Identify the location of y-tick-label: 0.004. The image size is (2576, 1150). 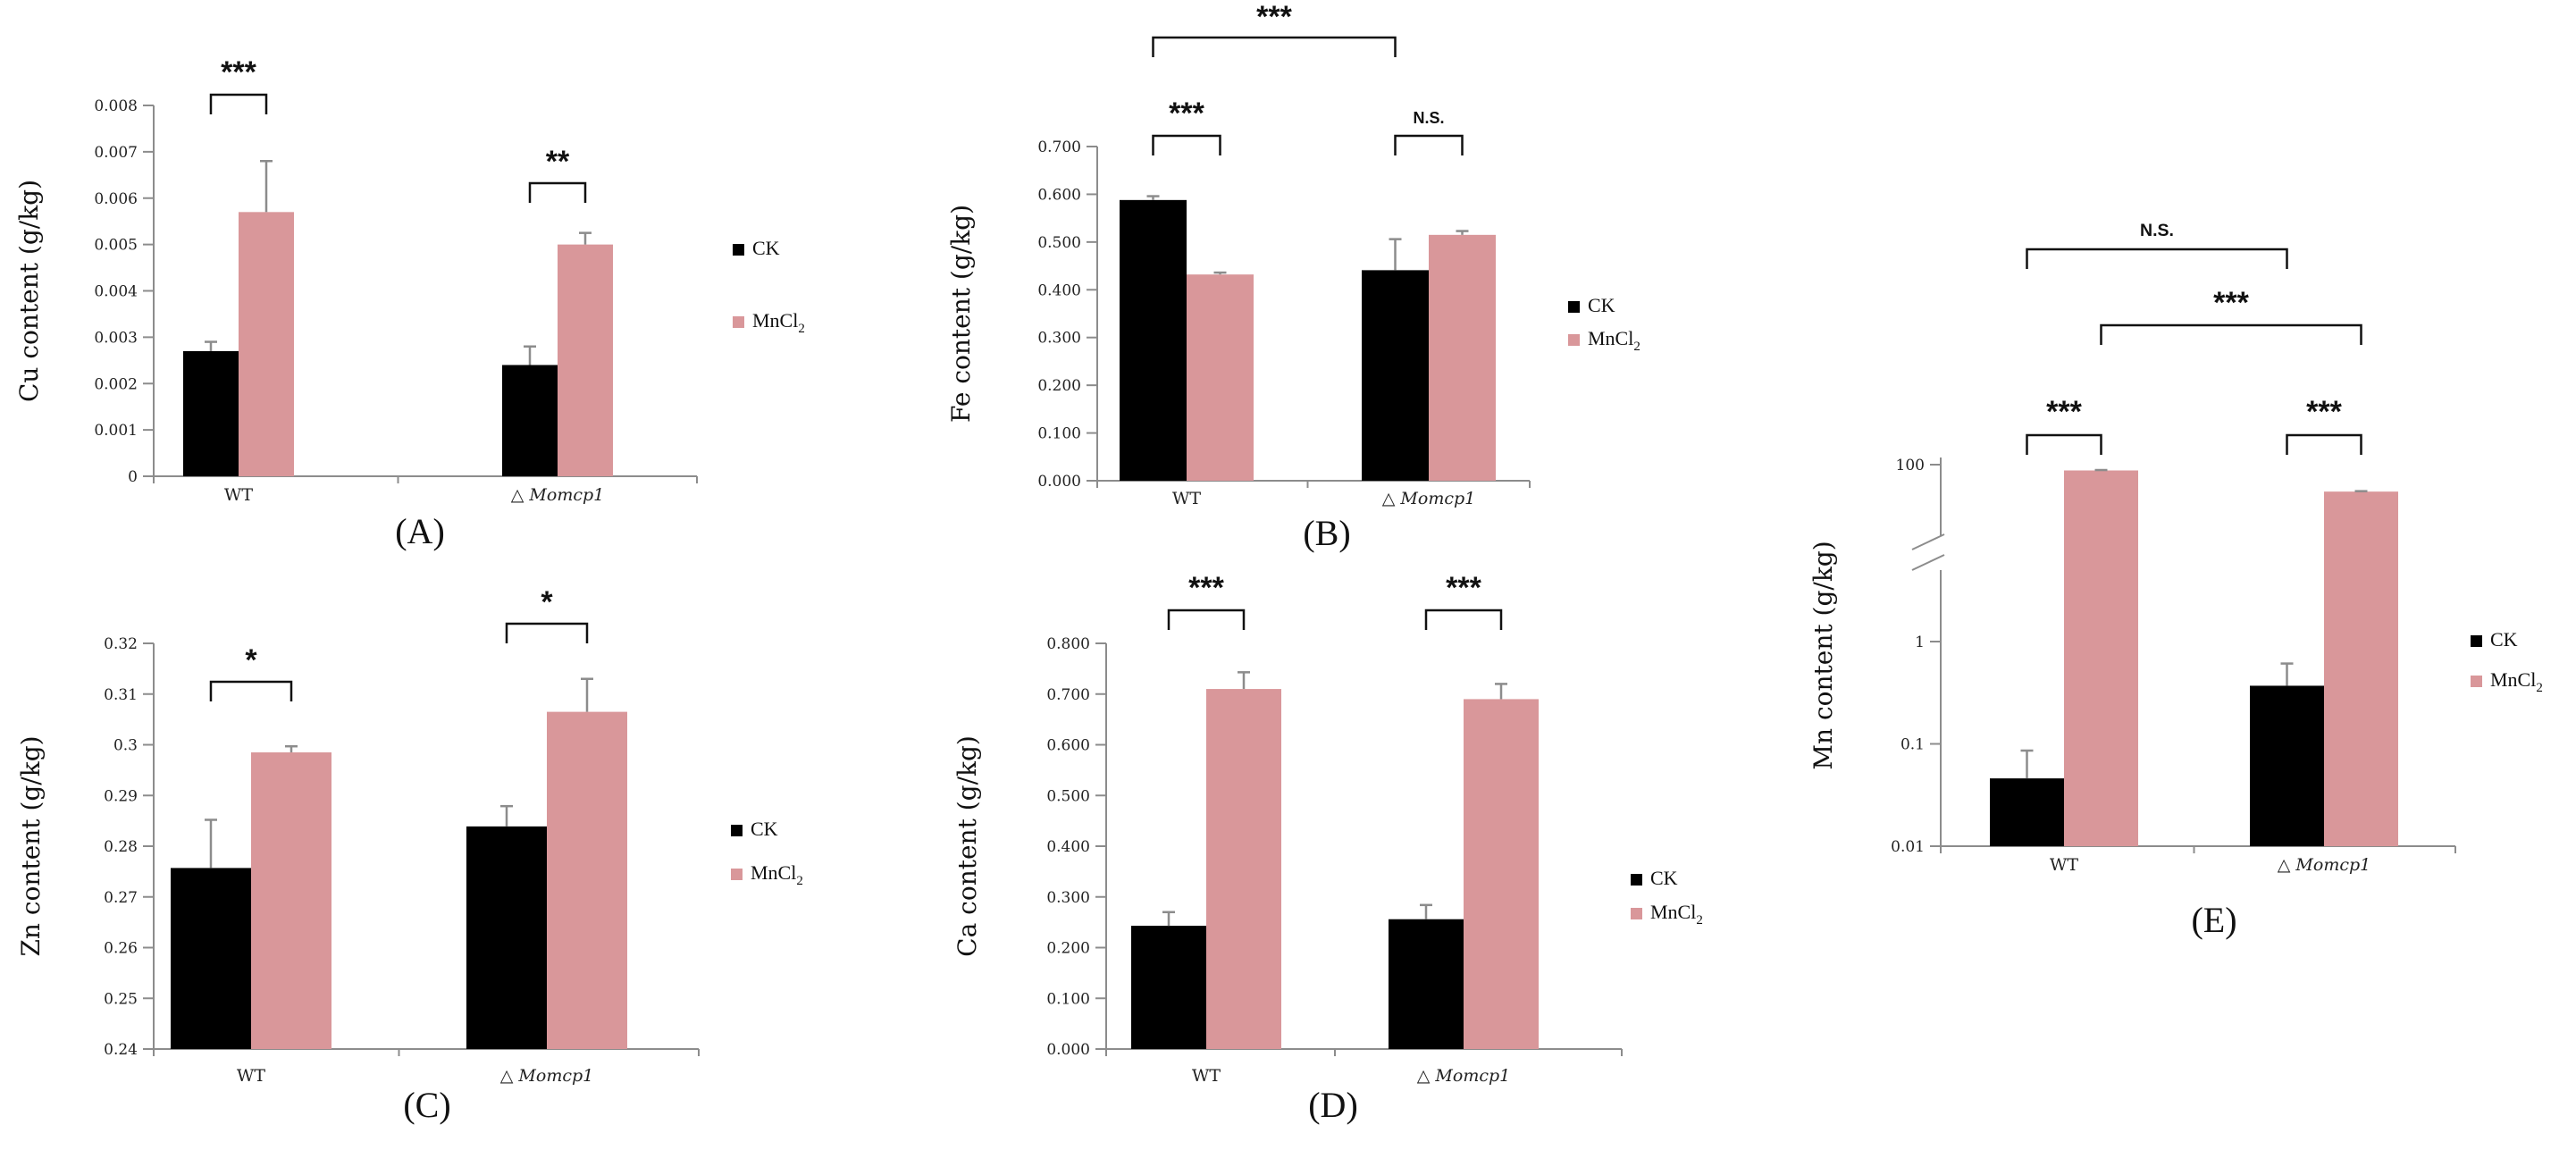
(116, 292).